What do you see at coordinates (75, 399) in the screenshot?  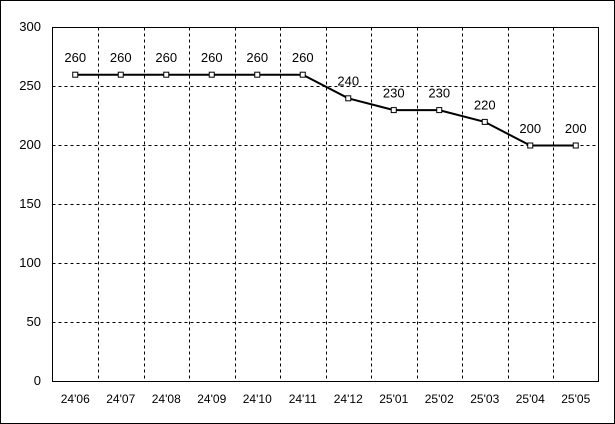 I see `x-tick-label: 24'06` at bounding box center [75, 399].